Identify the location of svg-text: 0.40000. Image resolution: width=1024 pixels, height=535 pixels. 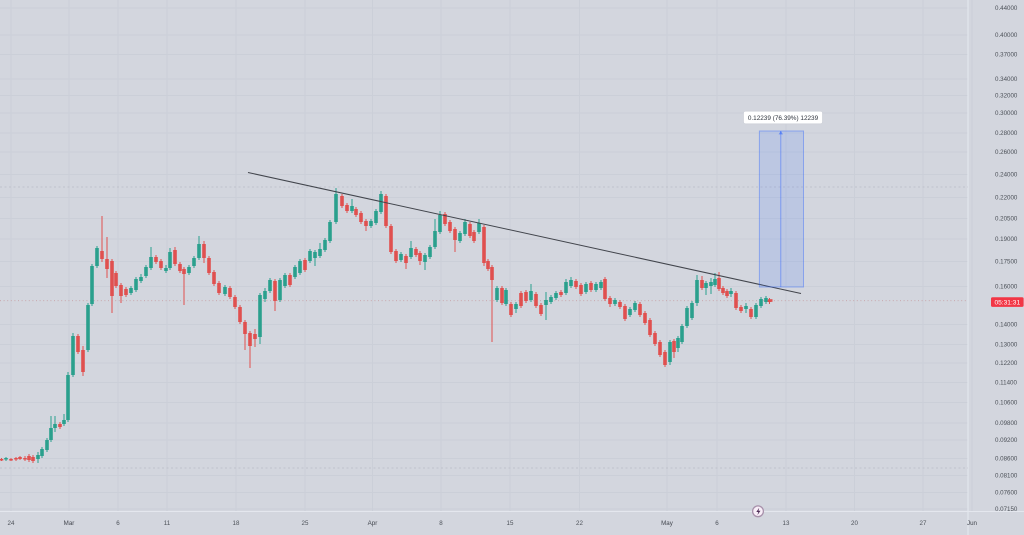
(1006, 35).